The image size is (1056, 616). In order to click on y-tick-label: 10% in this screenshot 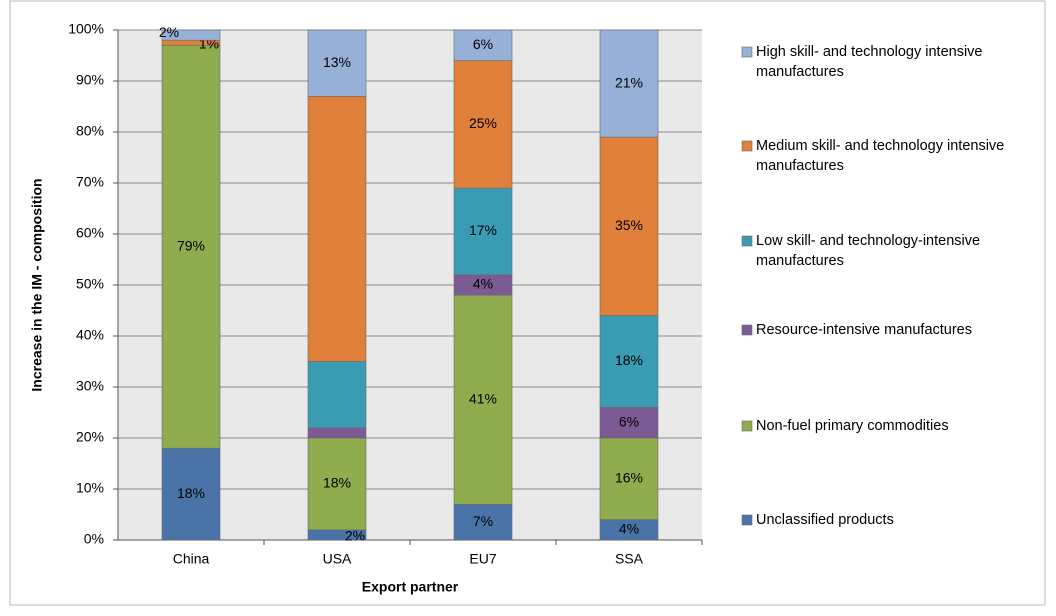, I will do `click(90, 488)`.